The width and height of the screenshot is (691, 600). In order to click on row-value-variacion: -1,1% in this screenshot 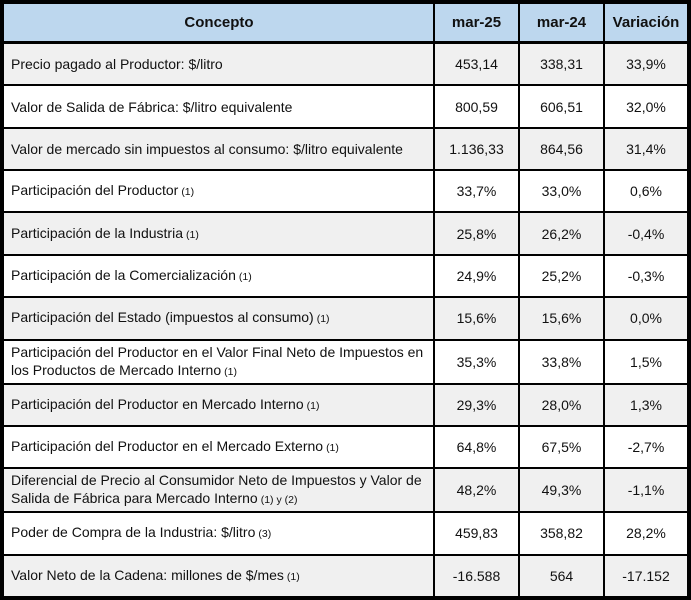, I will do `click(646, 490)`.